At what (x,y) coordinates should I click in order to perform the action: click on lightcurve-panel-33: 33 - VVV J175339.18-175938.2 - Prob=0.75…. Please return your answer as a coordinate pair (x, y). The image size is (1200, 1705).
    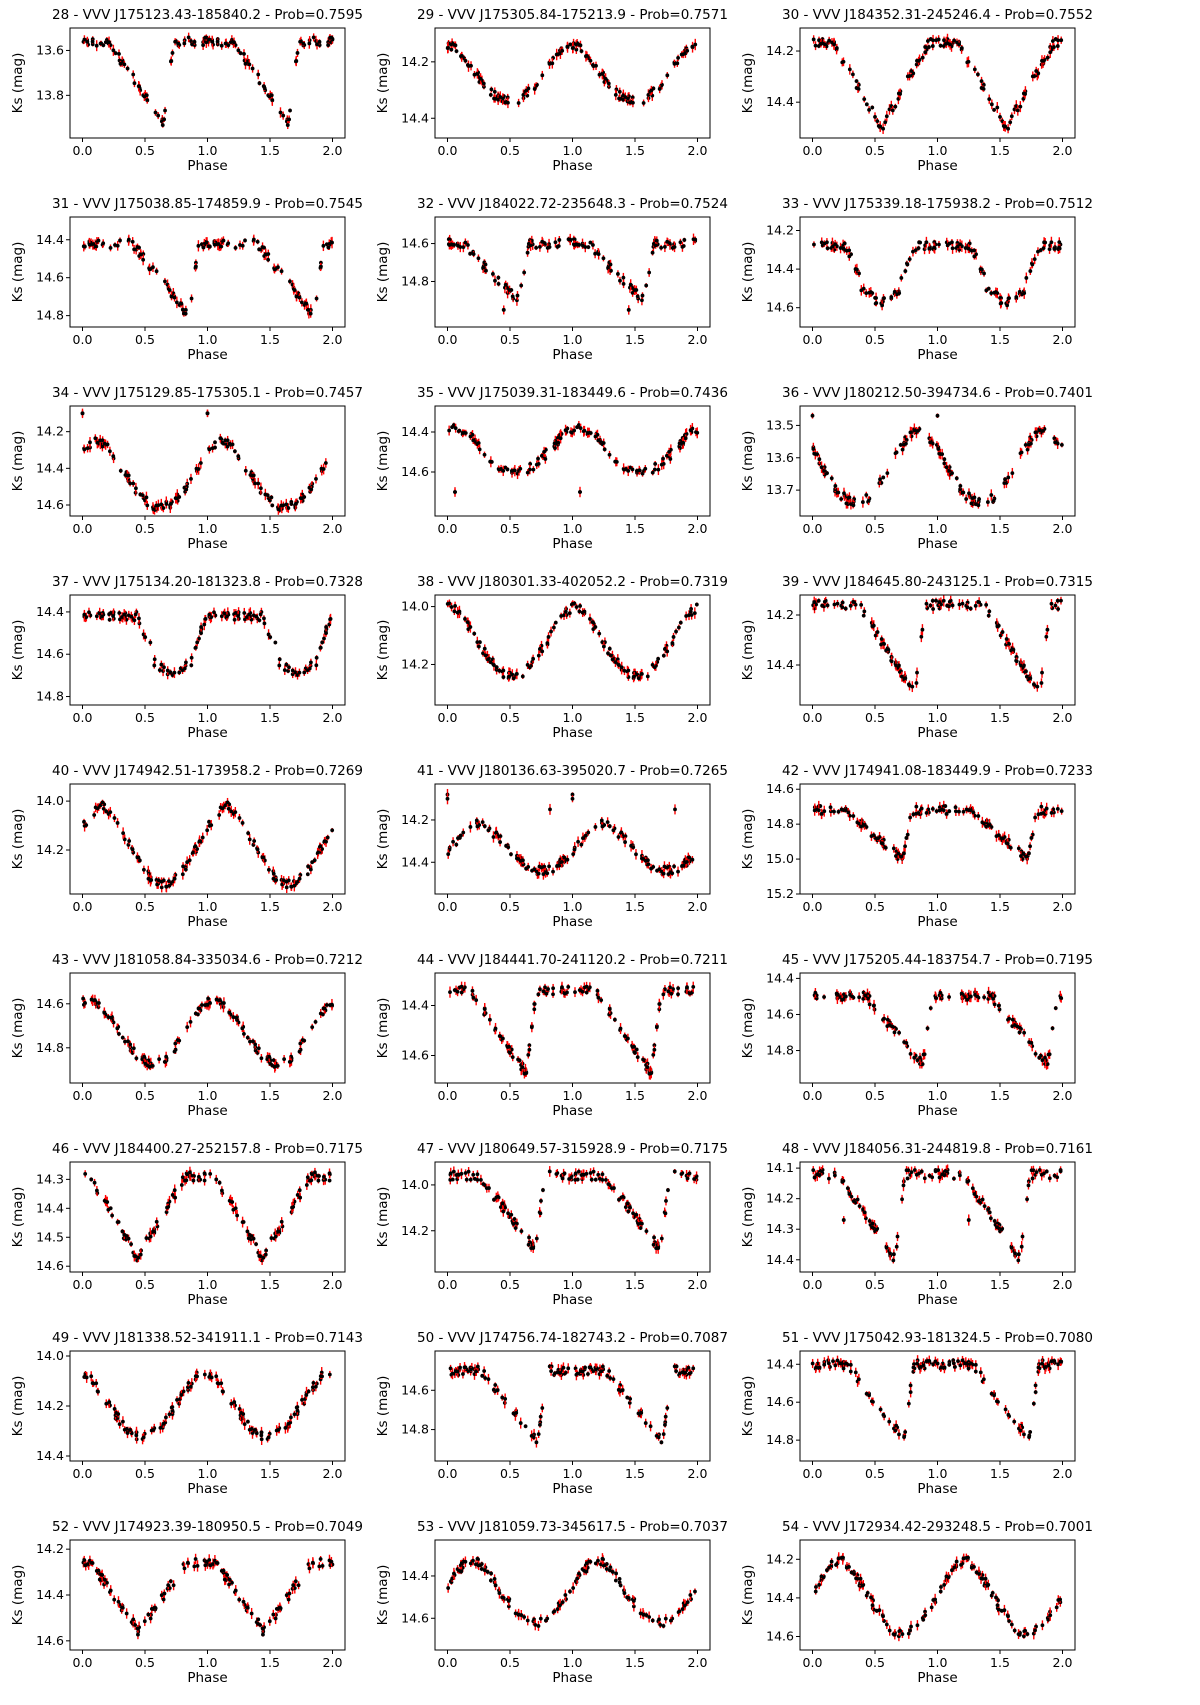
    Looking at the image, I should click on (916, 279).